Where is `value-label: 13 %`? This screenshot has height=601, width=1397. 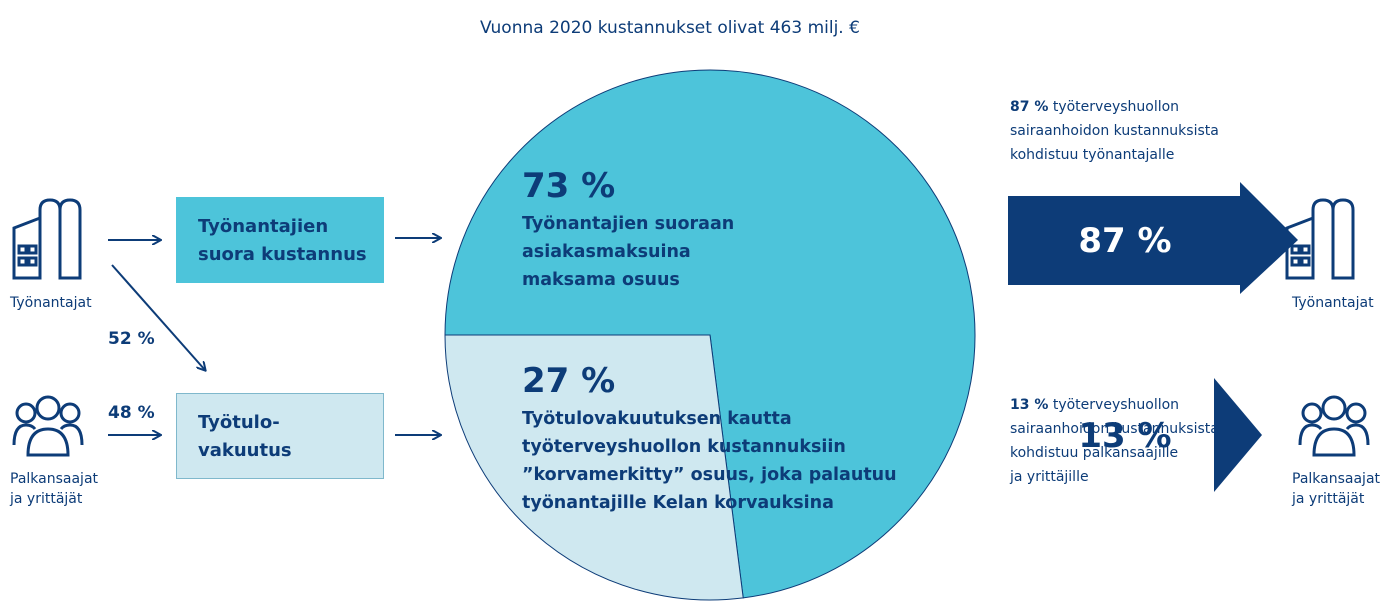
value-label: 13 % is located at coordinates (1124, 436).